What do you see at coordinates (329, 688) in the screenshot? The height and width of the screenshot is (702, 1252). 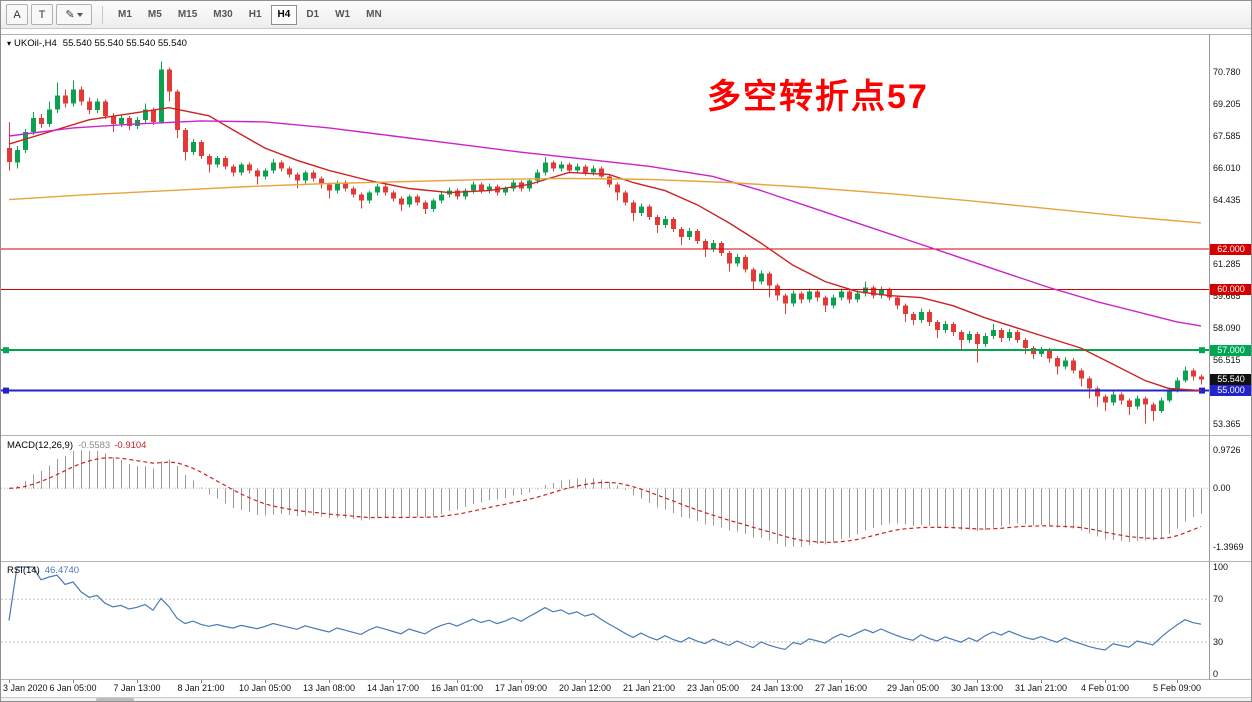 I see `time-axis-label: 13 Jan 08:00` at bounding box center [329, 688].